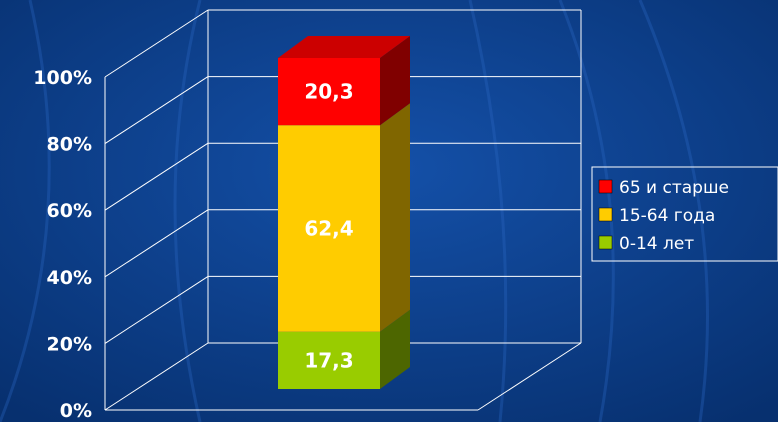 The width and height of the screenshot is (778, 422). What do you see at coordinates (69, 145) in the screenshot?
I see `y-tick-label: 80%` at bounding box center [69, 145].